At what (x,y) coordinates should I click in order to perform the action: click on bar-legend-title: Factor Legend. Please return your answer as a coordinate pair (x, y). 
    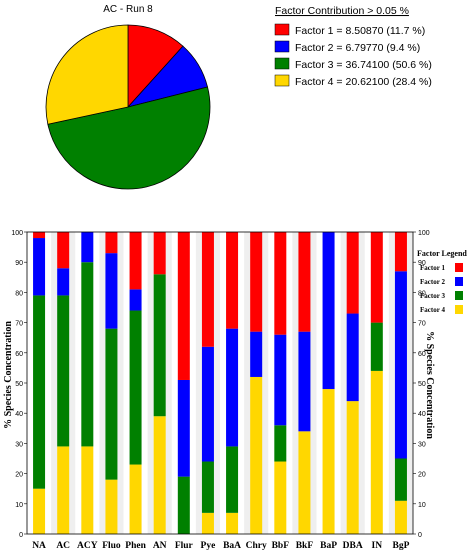
    Looking at the image, I should click on (442, 253).